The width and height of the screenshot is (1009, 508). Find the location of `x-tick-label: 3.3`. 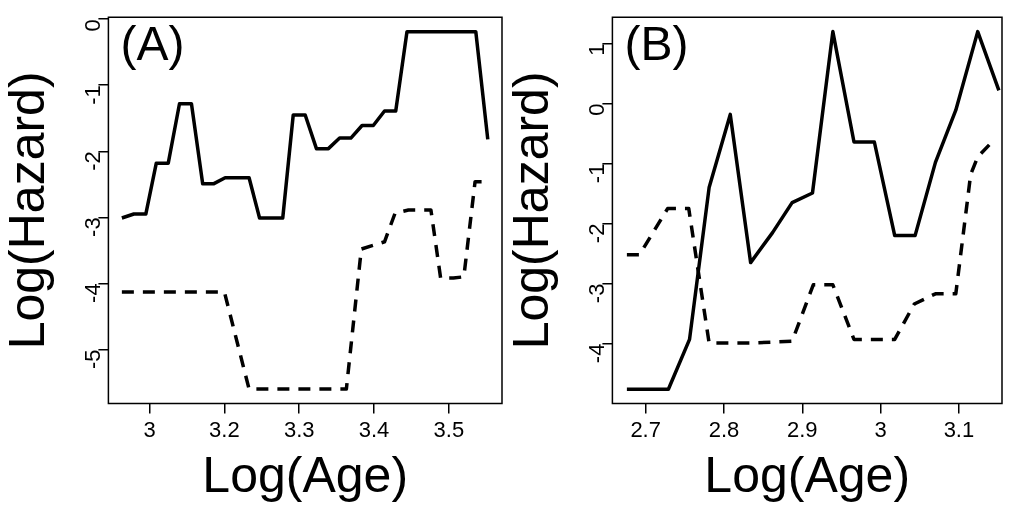

x-tick-label: 3.3 is located at coordinates (299, 429).